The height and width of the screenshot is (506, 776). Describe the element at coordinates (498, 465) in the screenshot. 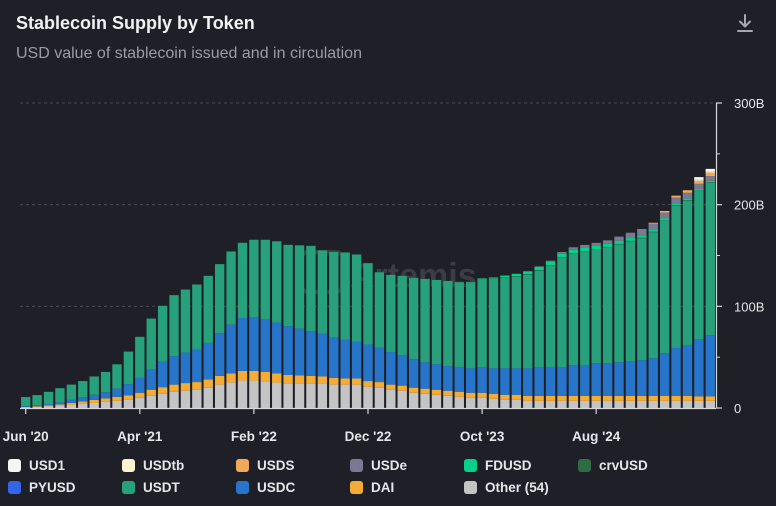

I see `legend-item: FDUSD` at that location.